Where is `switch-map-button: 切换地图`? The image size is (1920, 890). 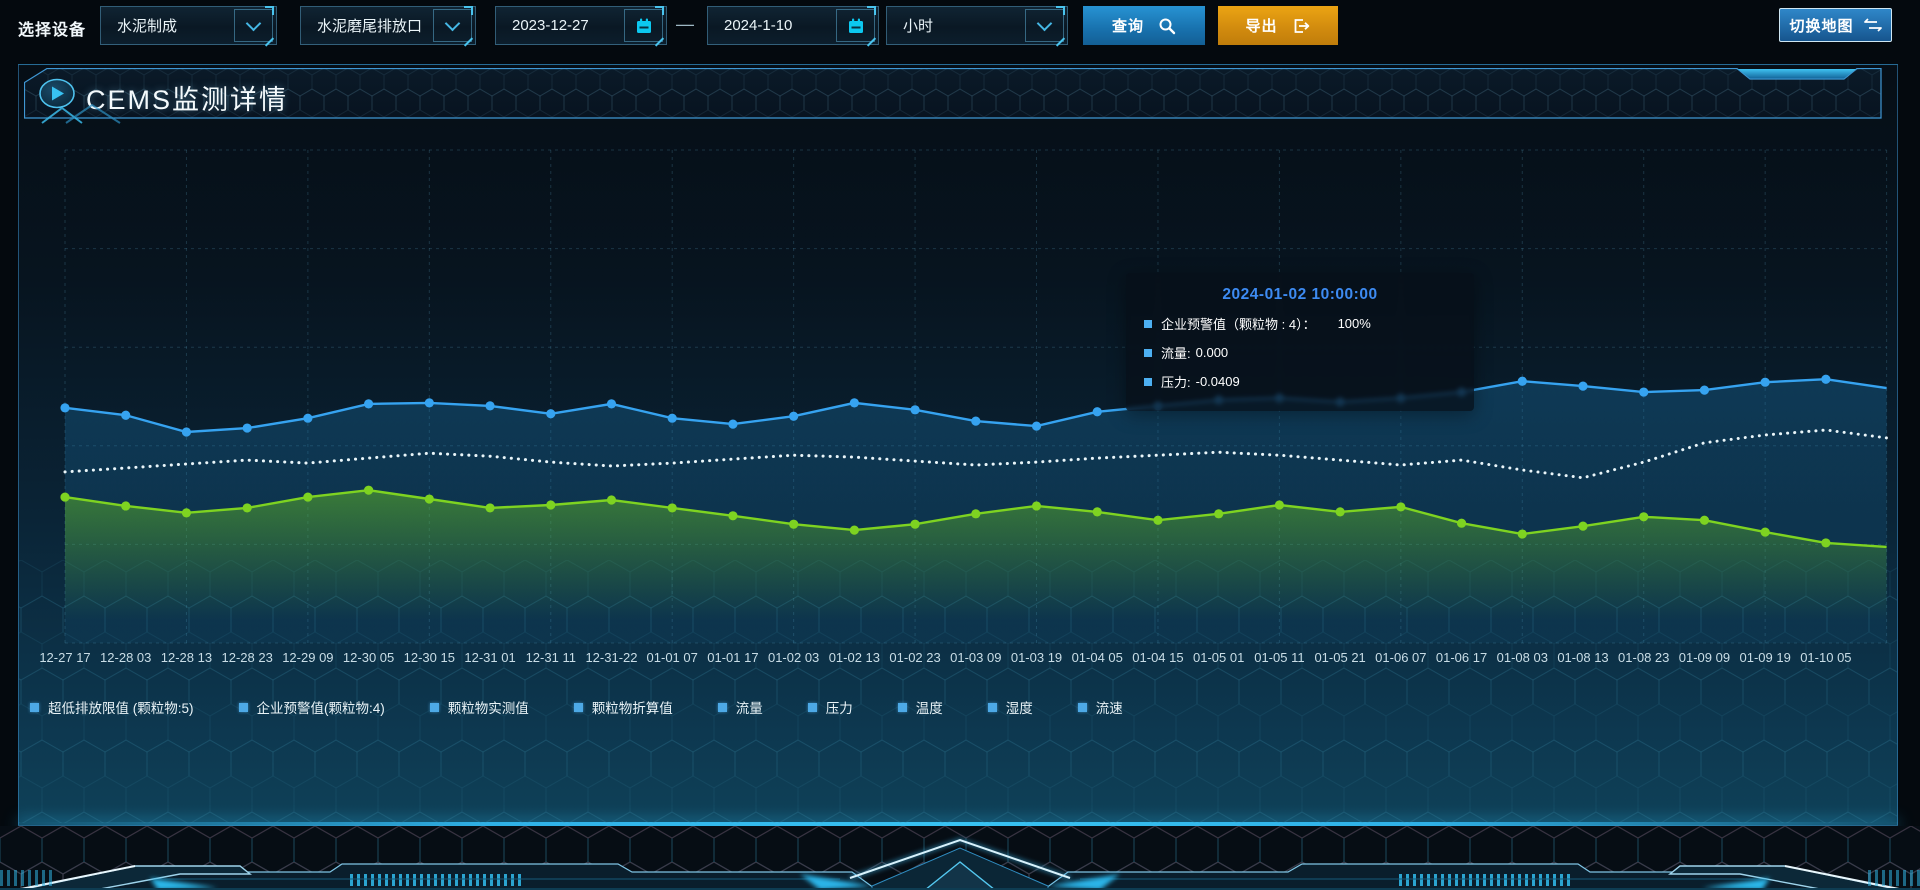
switch-map-button: 切换地图 is located at coordinates (1835, 25).